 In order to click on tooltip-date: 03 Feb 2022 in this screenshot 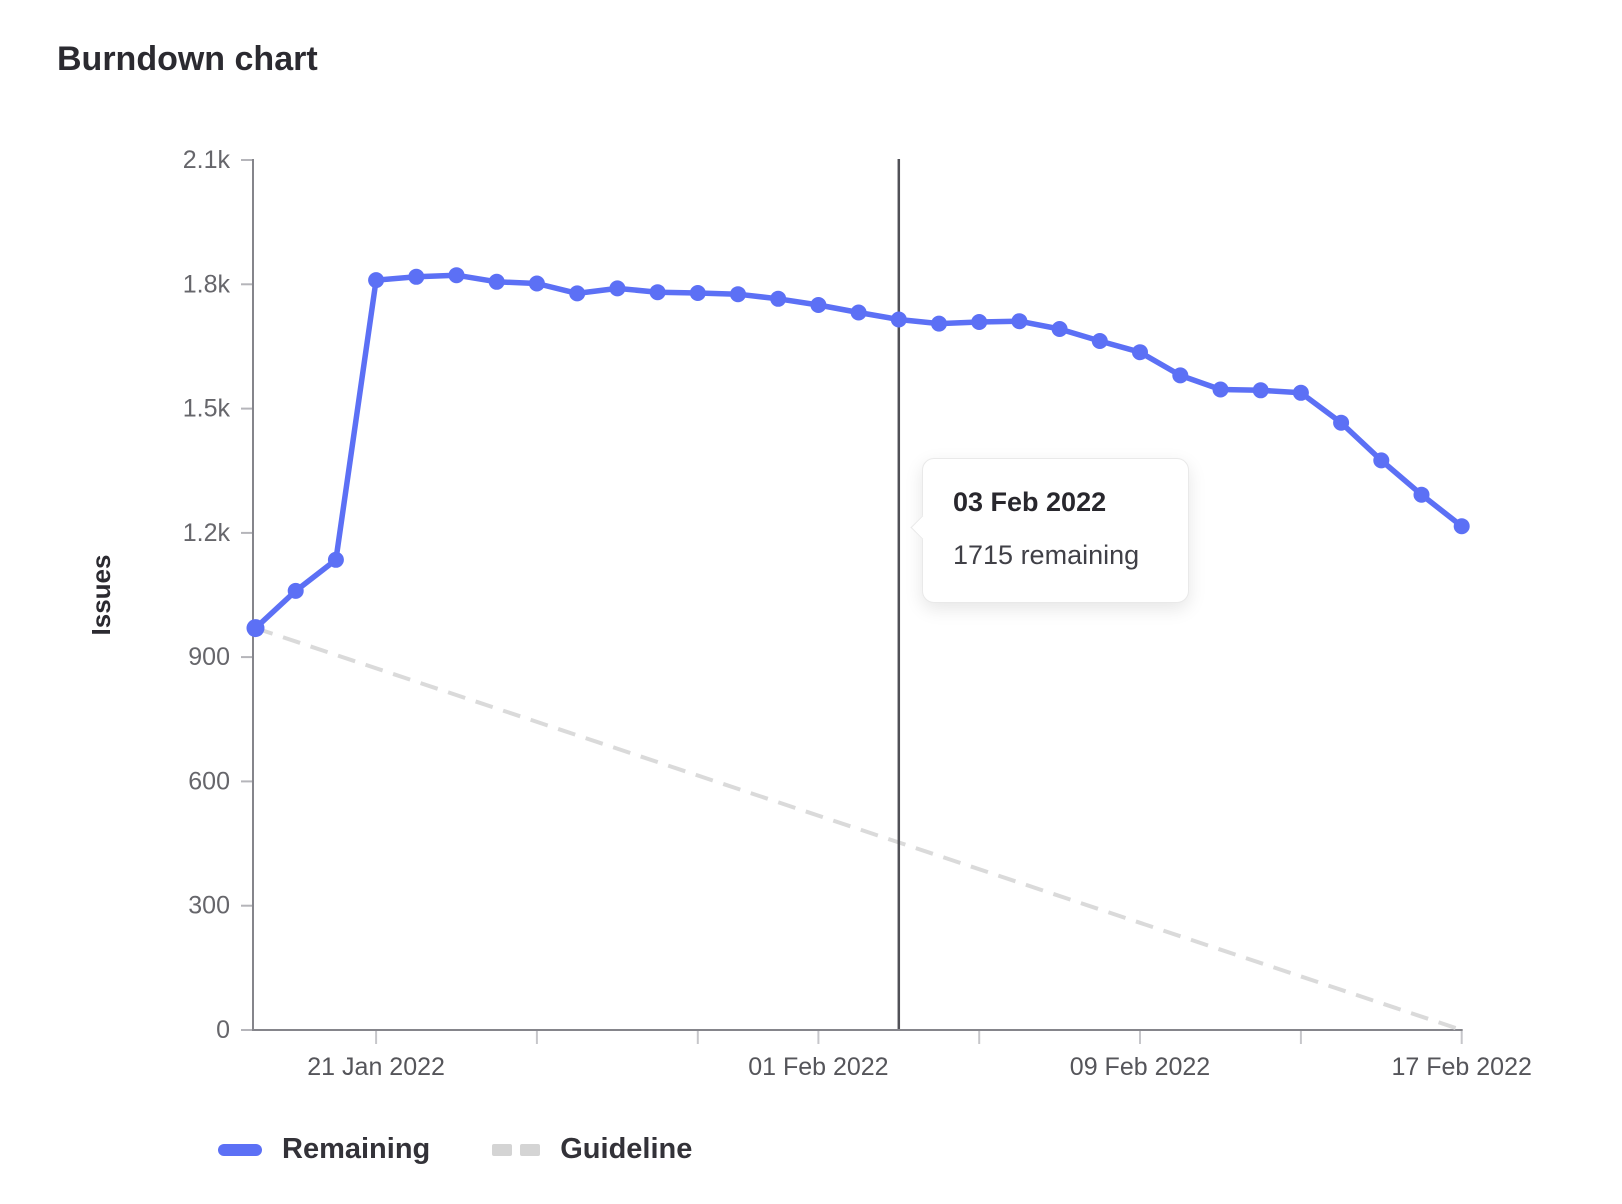, I will do `click(1030, 502)`.